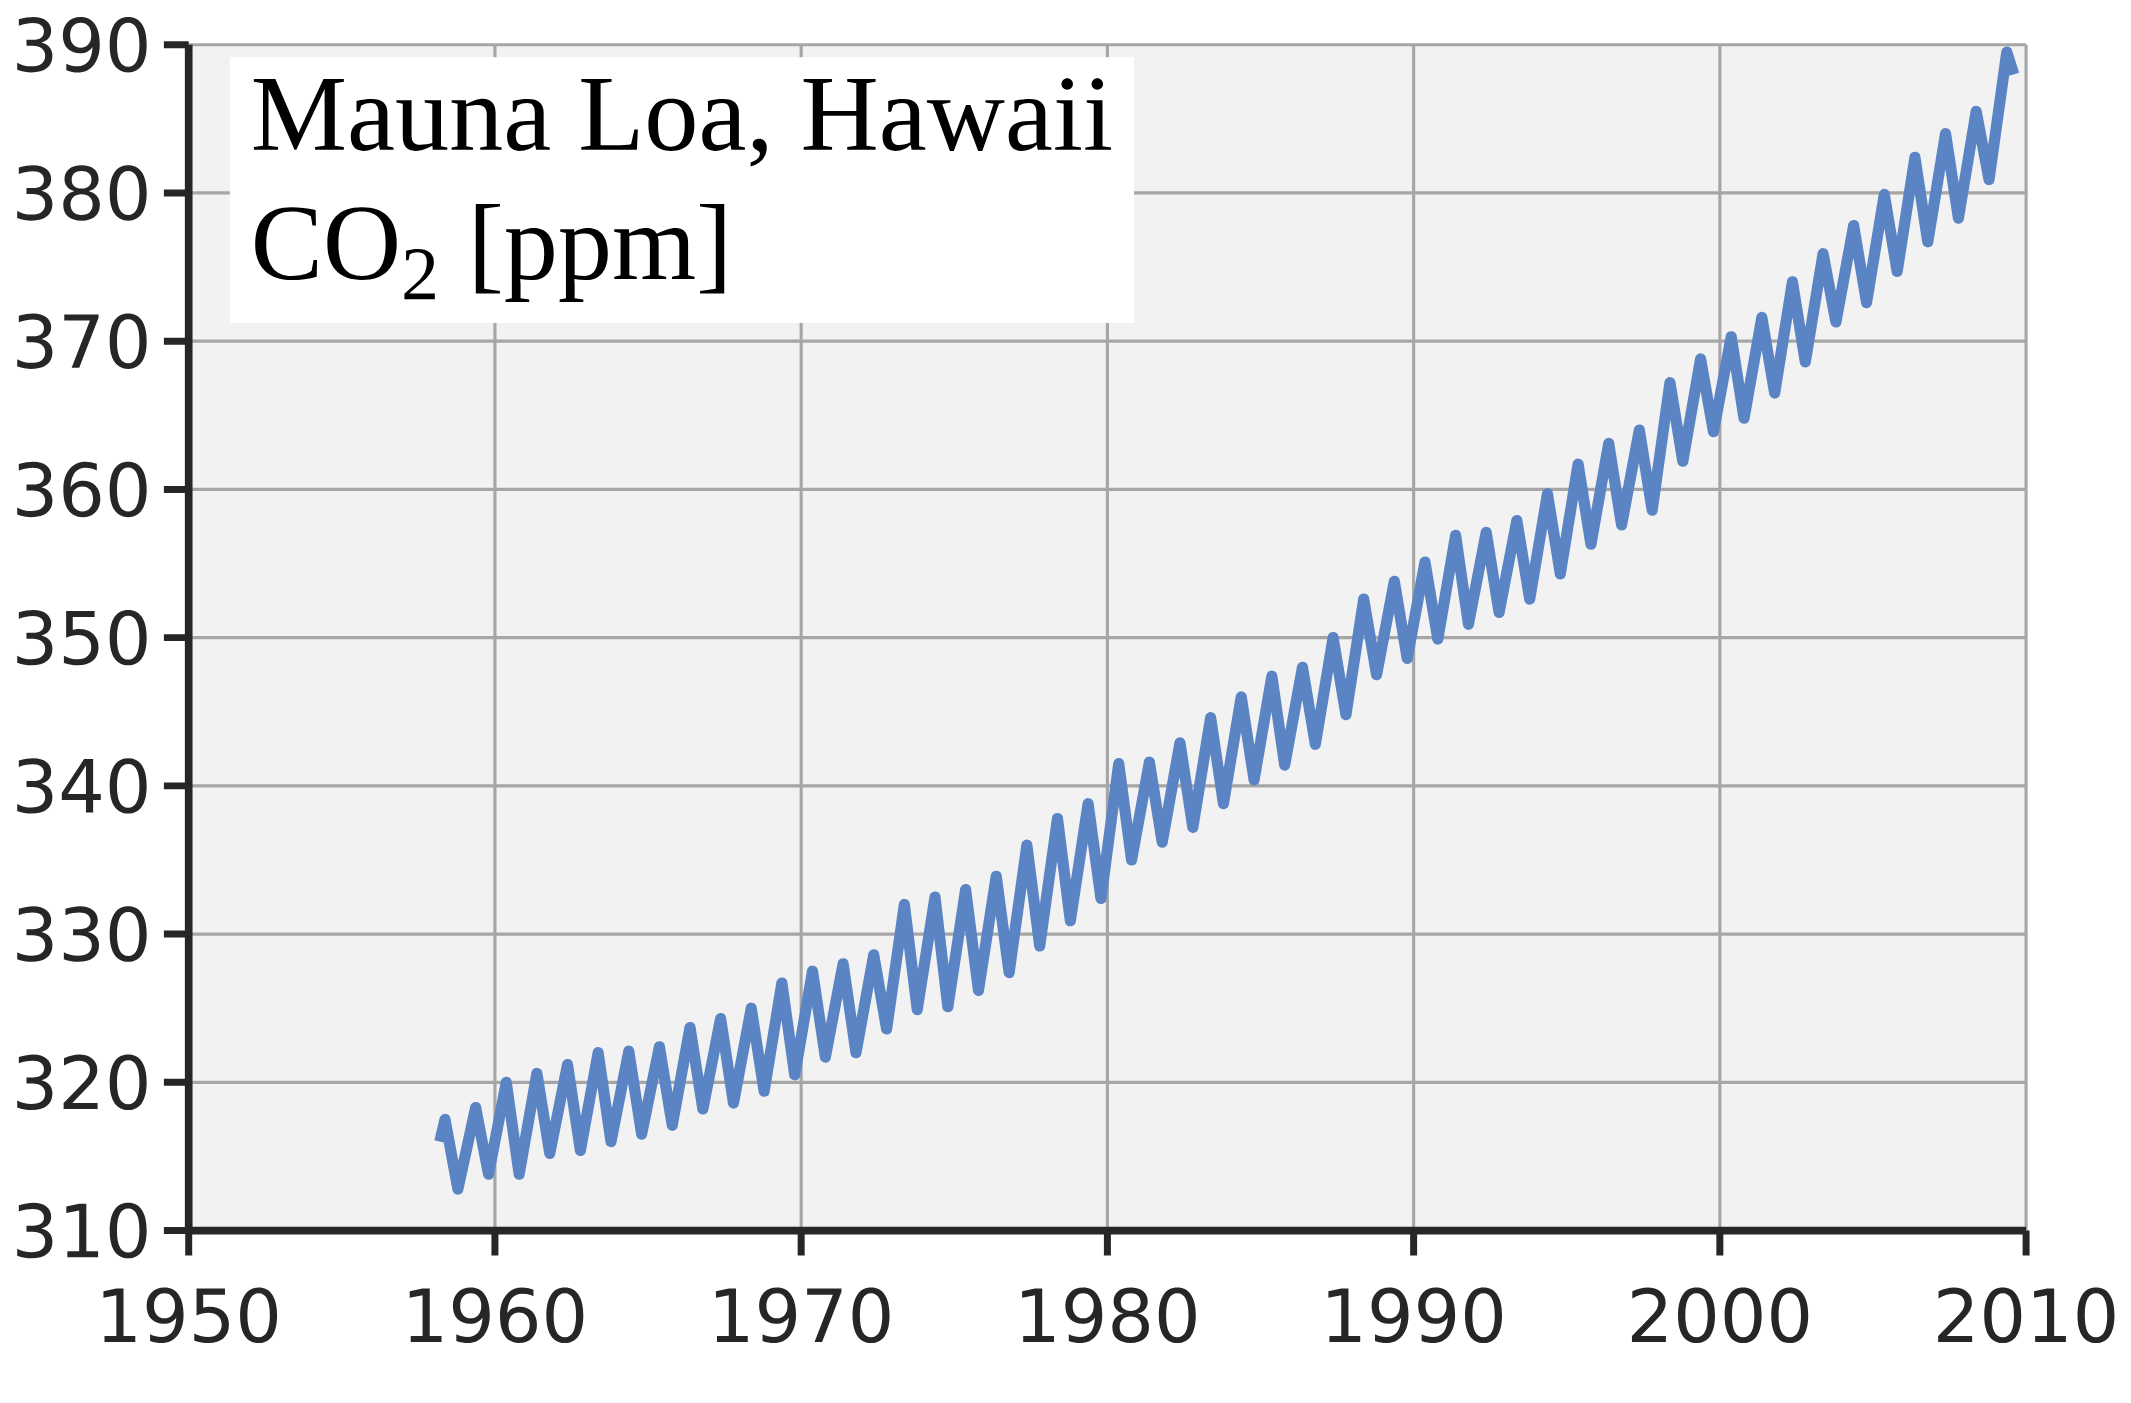 The height and width of the screenshot is (1403, 2131). I want to click on y-tick-label: 310, so click(82, 1230).